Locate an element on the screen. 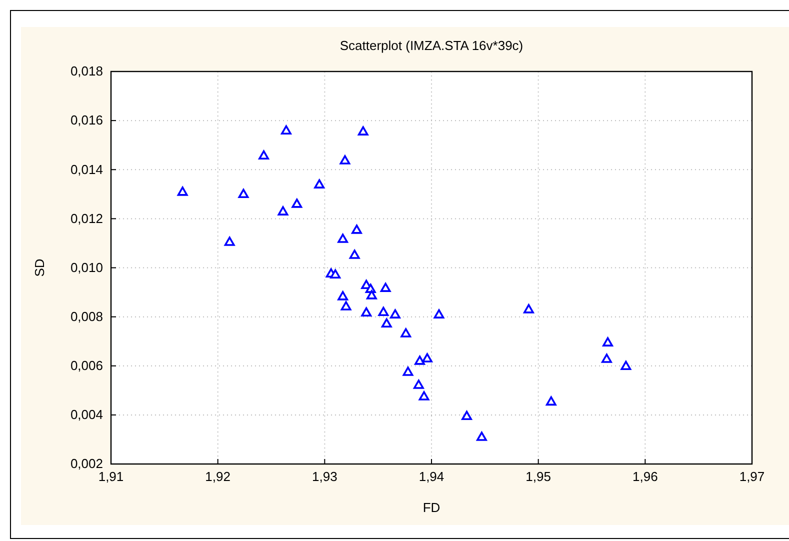 This screenshot has width=789, height=541. y-tick-label: 0,010 is located at coordinates (86, 267).